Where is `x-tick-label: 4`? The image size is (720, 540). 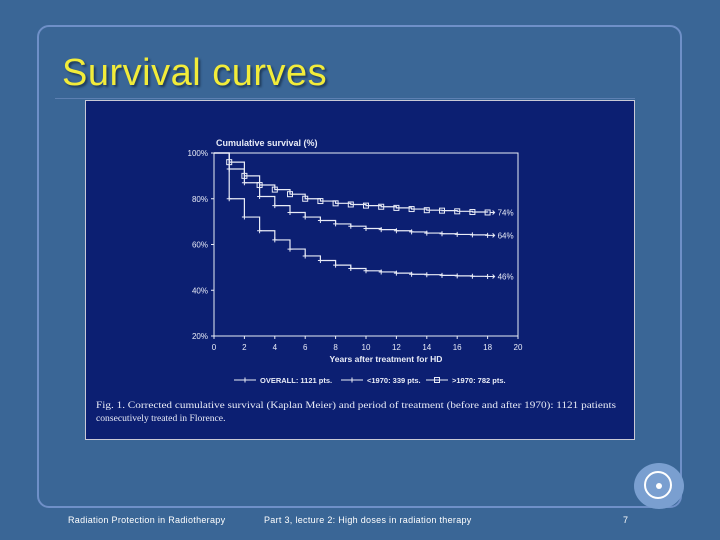 x-tick-label: 4 is located at coordinates (275, 347).